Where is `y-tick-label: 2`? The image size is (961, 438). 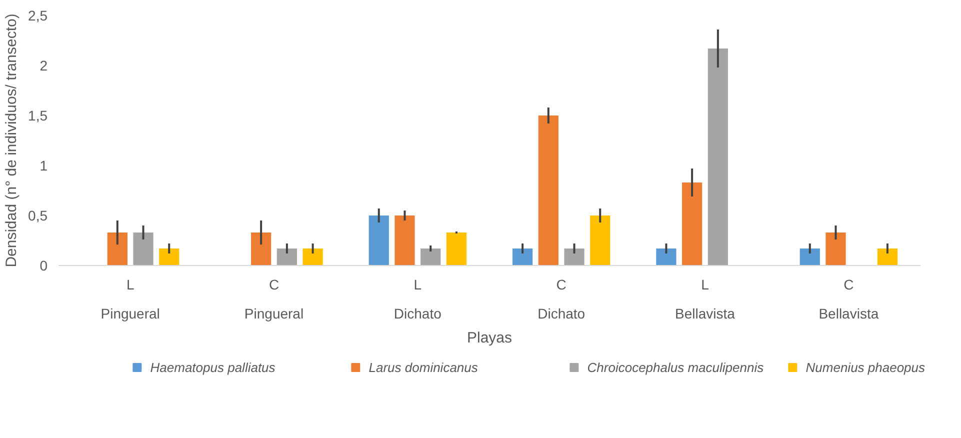 y-tick-label: 2 is located at coordinates (44, 66).